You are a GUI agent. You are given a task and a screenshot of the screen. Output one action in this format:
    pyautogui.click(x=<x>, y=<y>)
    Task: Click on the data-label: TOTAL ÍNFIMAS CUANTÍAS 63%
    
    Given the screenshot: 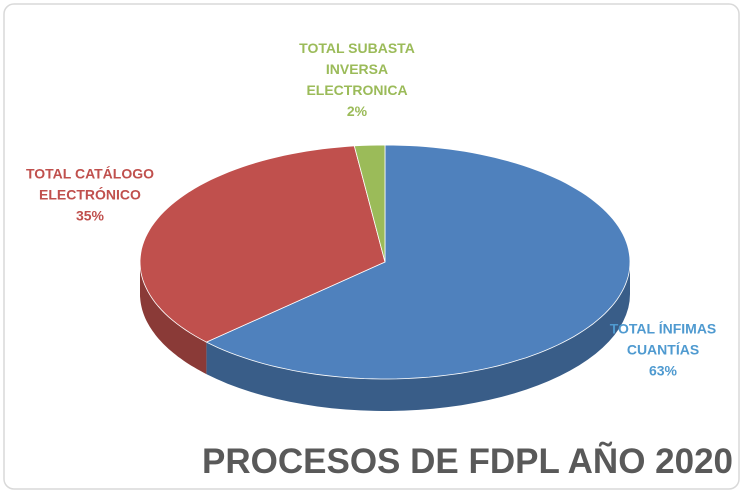 What is the action you would take?
    pyautogui.click(x=663, y=350)
    